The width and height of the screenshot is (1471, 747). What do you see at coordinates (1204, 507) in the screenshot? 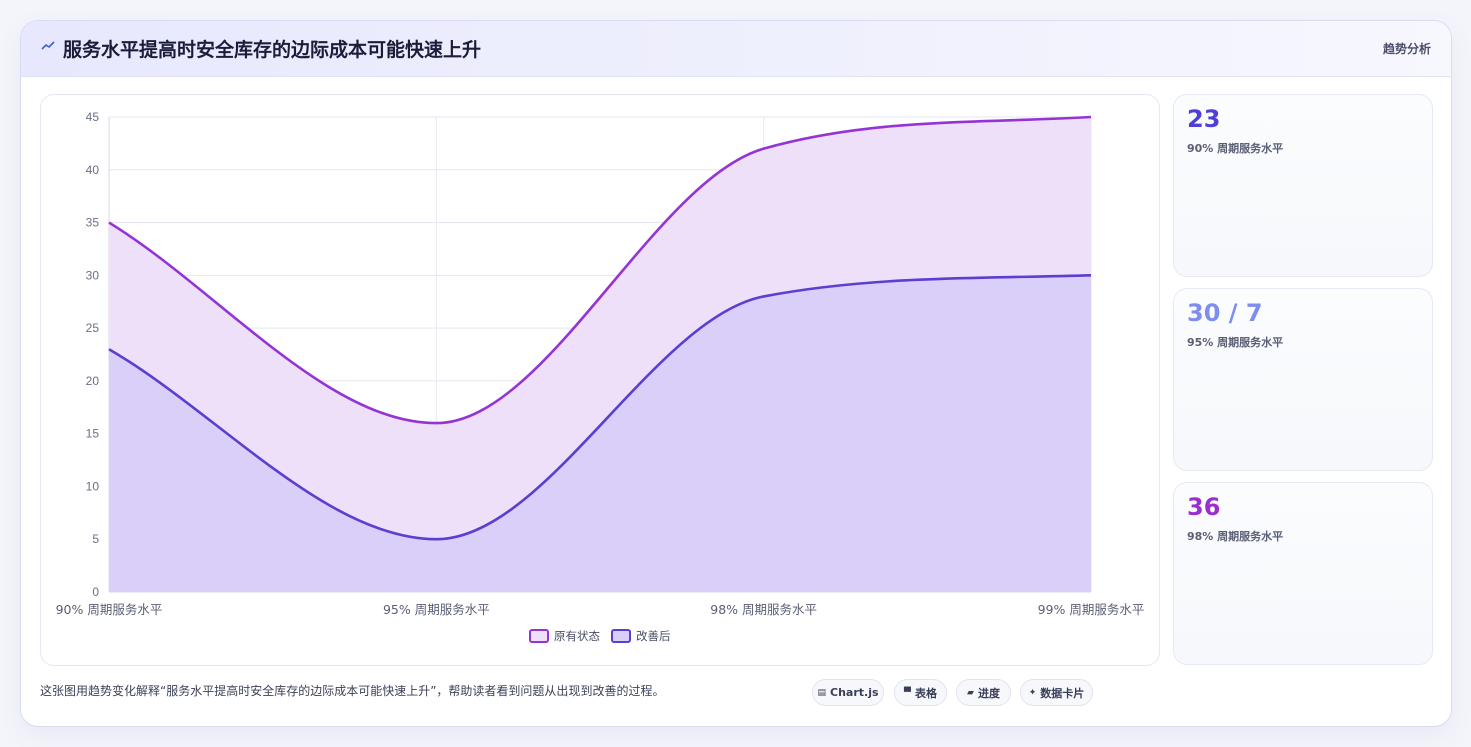
I see `stat-value: 36` at bounding box center [1204, 507].